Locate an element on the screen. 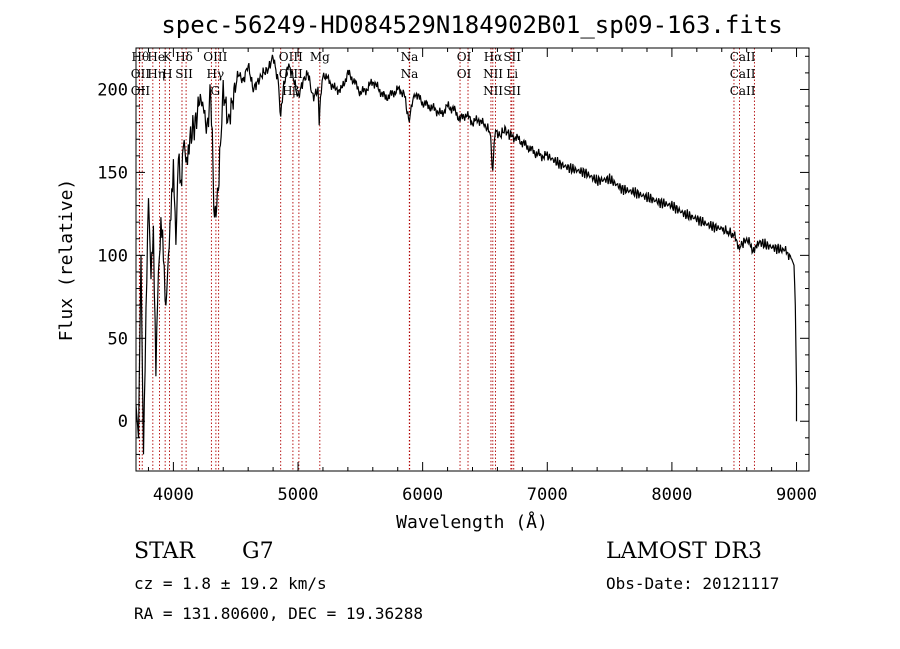 This screenshot has height=649, width=900. x-axis-label: Wavelength (Å) is located at coordinates (472, 522).